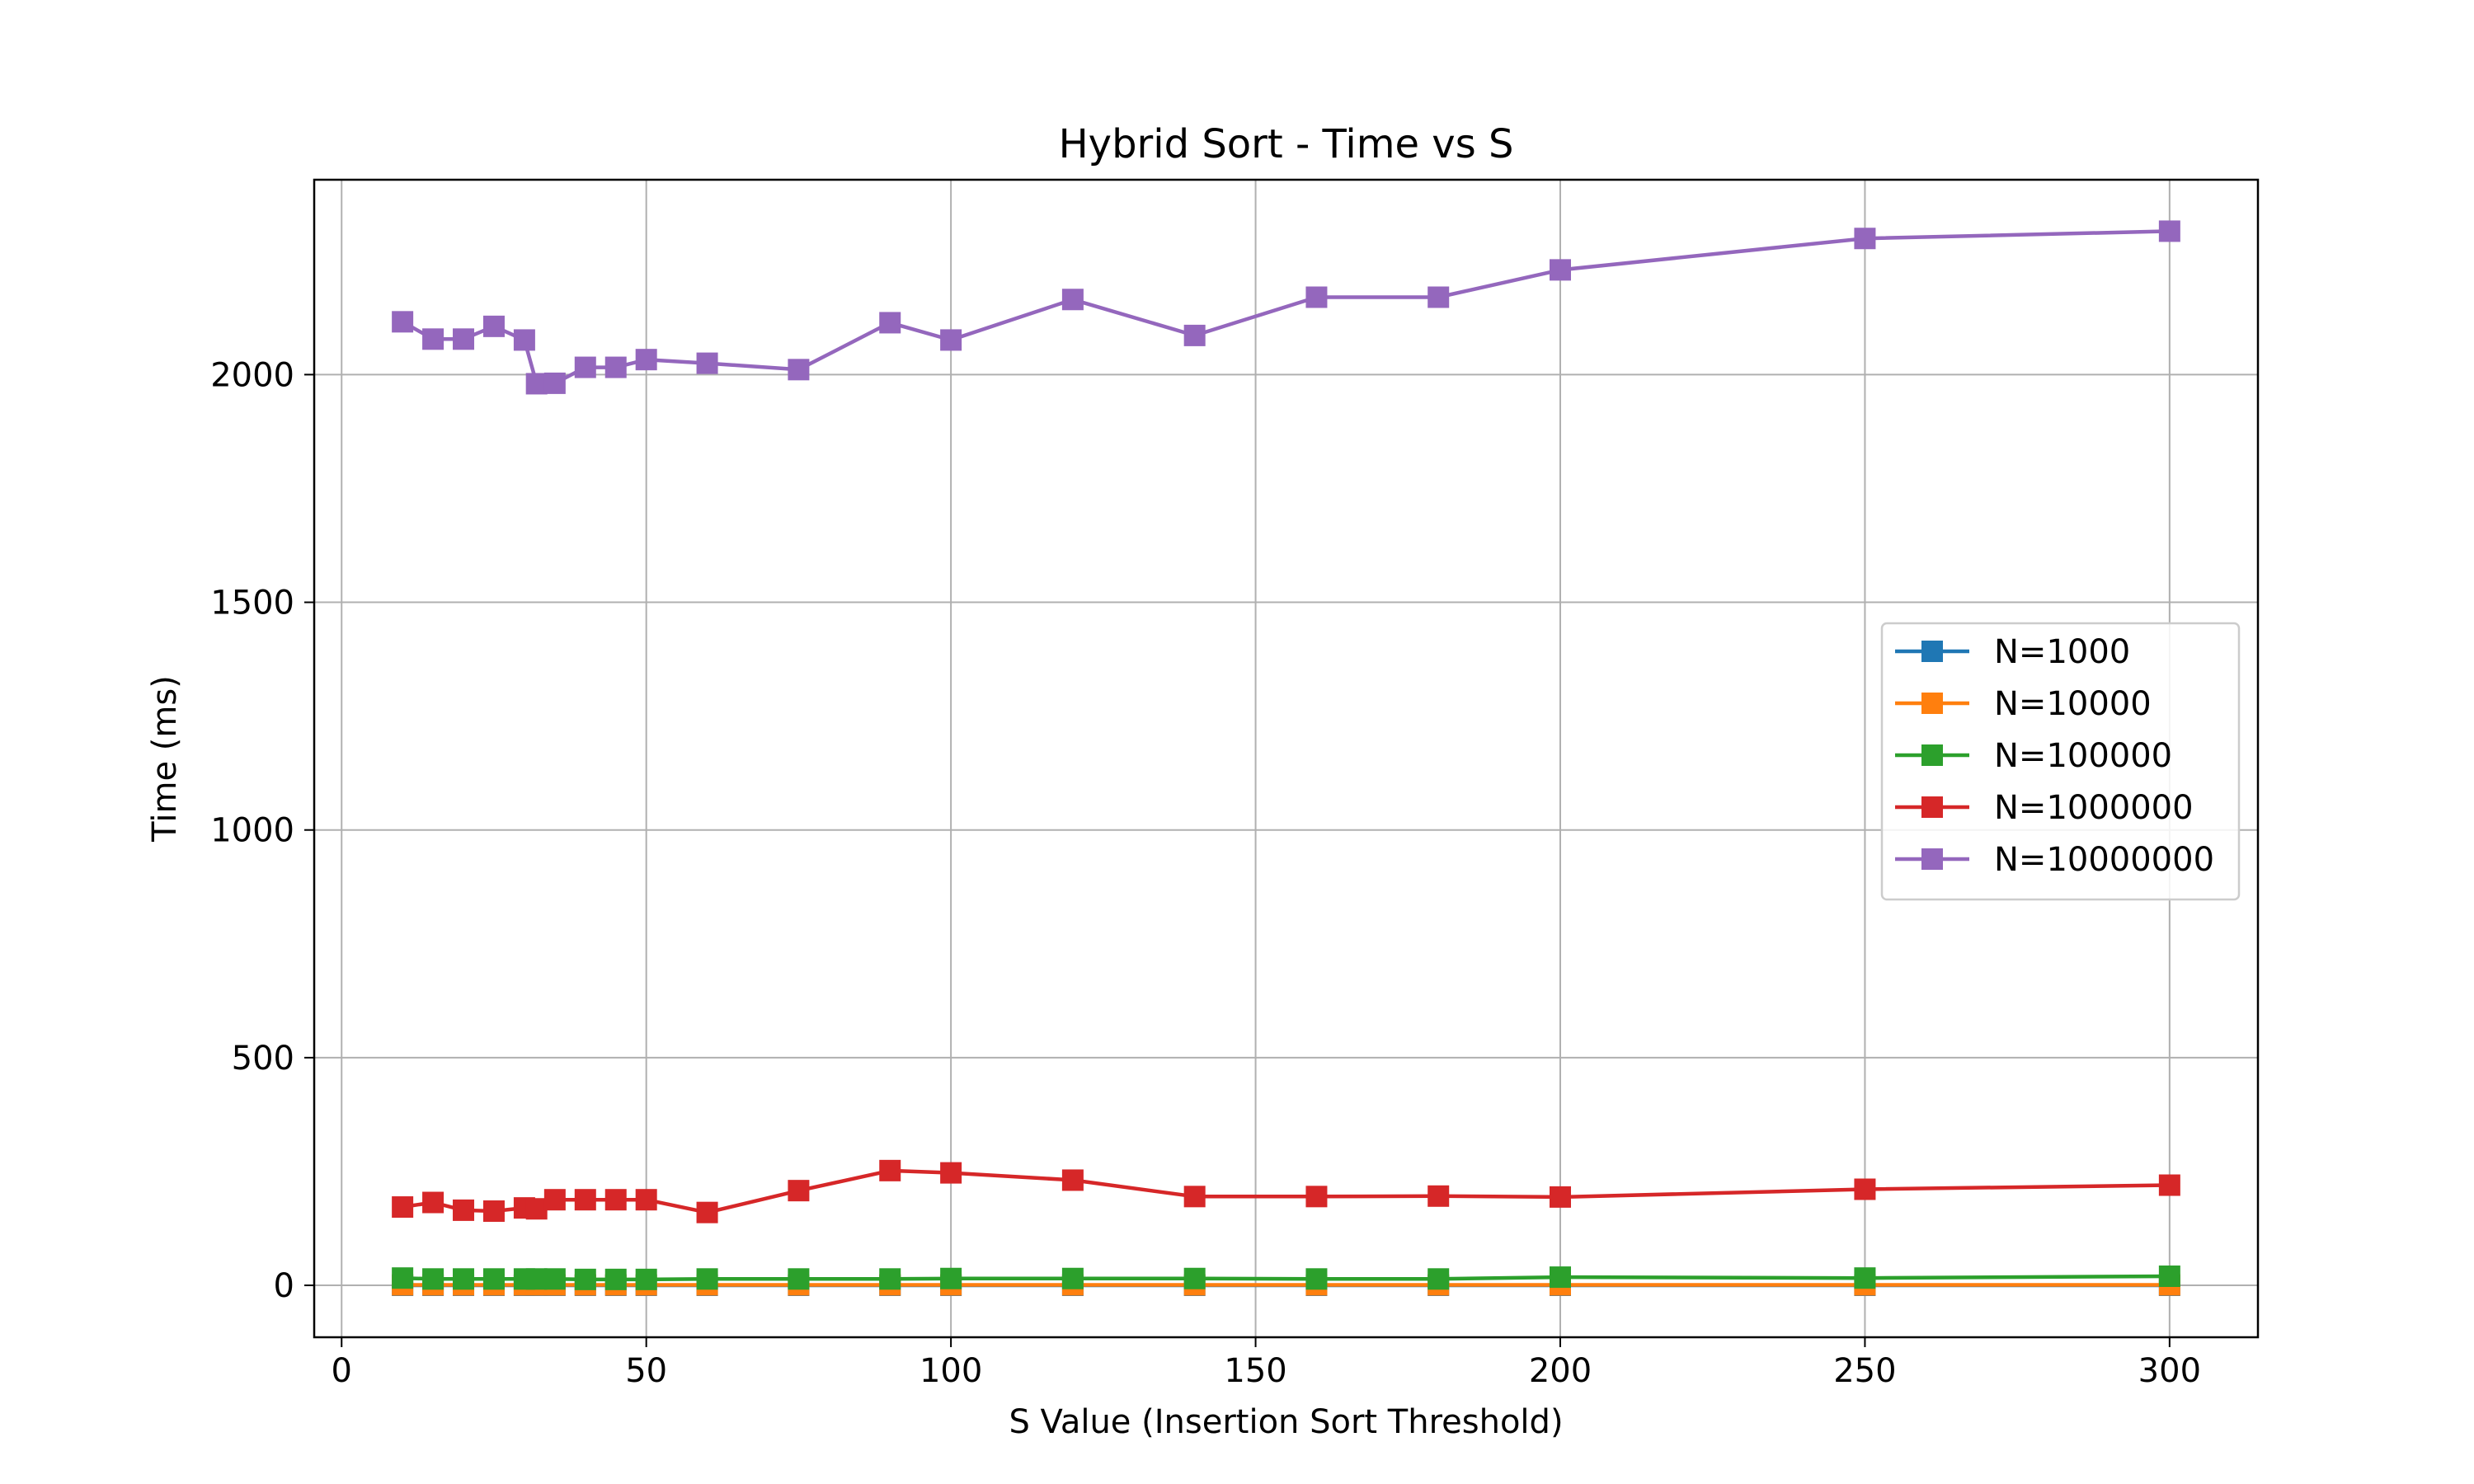  What do you see at coordinates (2073, 704) in the screenshot?
I see `legend-label: N=10000` at bounding box center [2073, 704].